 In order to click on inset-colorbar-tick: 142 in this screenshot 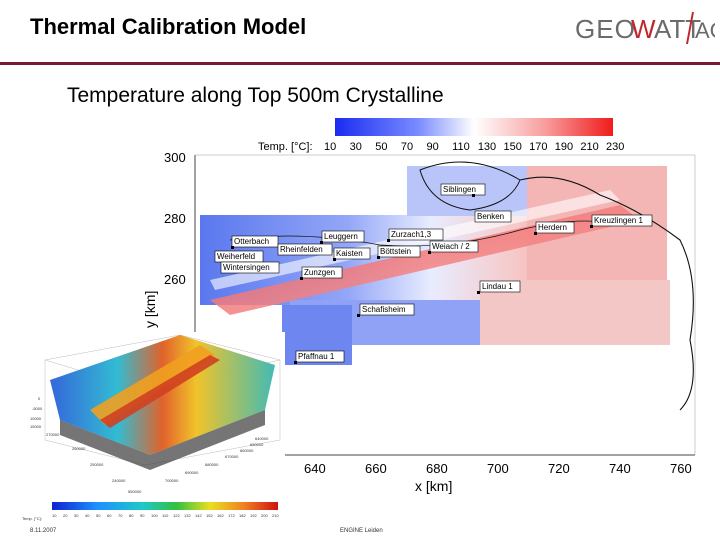, I will do `click(198, 515)`.